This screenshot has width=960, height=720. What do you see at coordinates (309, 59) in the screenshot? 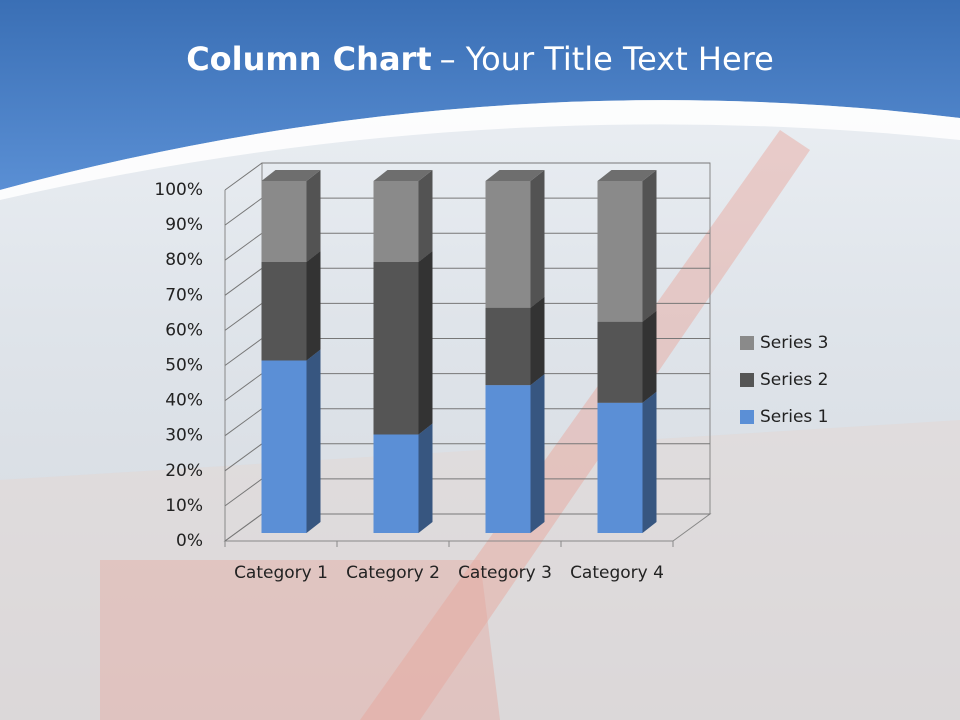
I see `title-bold: Column Chart` at bounding box center [309, 59].